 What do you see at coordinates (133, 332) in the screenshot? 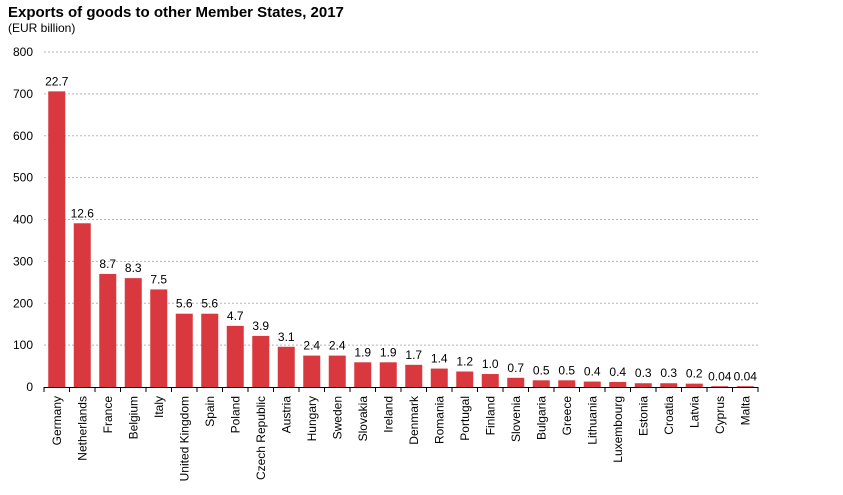
I see `bar-belgium` at bounding box center [133, 332].